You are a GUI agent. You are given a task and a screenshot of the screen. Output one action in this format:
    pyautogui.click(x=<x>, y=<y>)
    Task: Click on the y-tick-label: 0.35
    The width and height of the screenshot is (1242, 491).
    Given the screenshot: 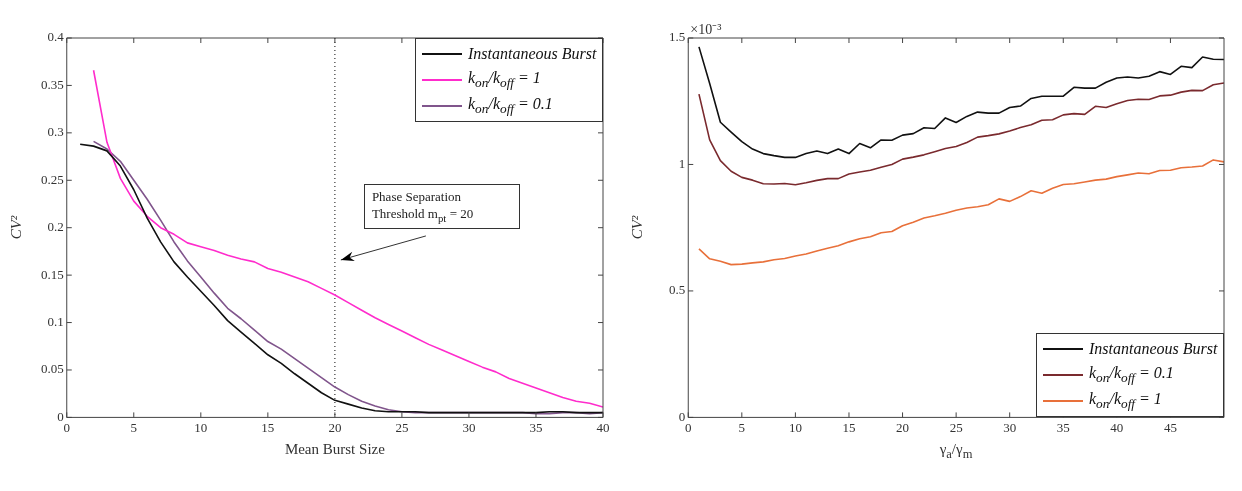 What is the action you would take?
    pyautogui.click(x=52, y=84)
    